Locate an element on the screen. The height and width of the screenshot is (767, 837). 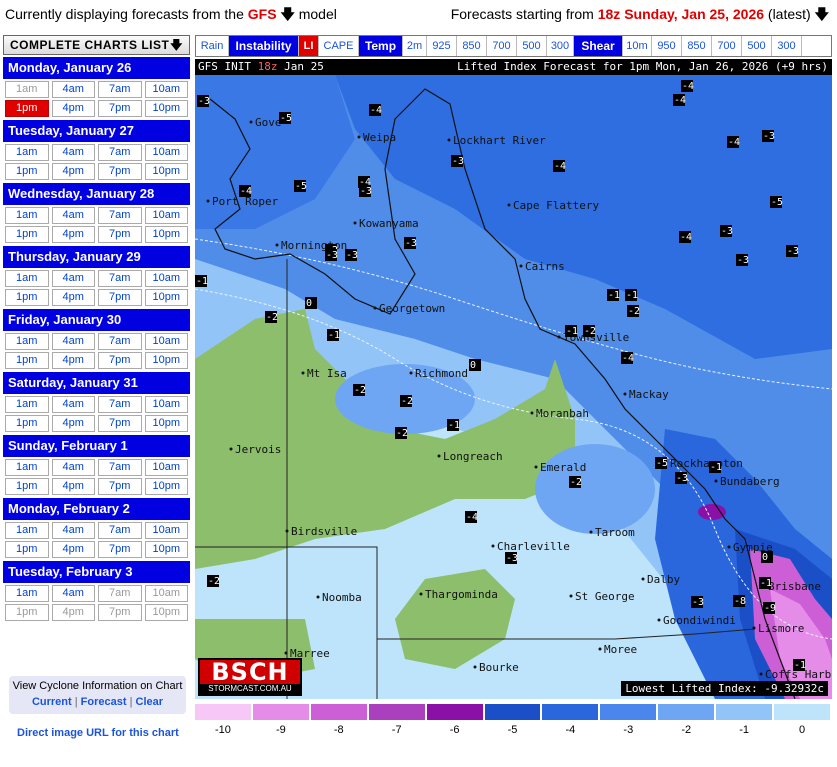
tab-cape: CAPE is located at coordinates (339, 46).